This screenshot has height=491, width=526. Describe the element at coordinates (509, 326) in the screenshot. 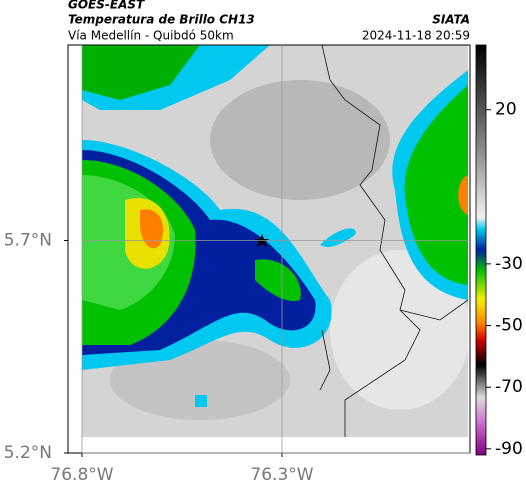

I see `colorbar-tick-label: -50` at that location.